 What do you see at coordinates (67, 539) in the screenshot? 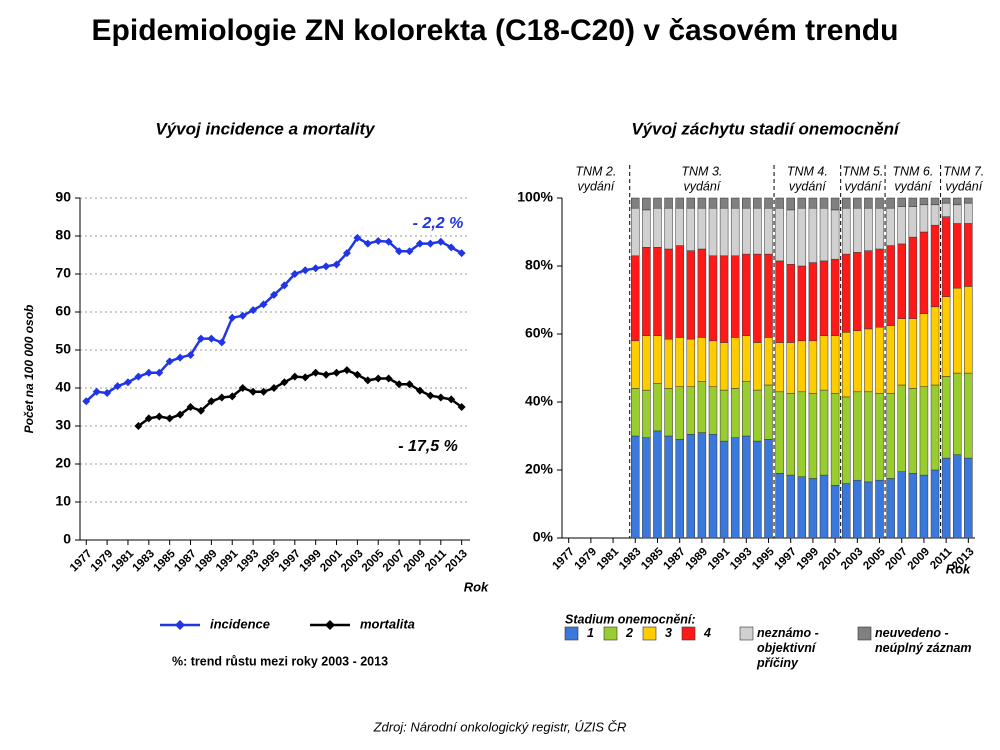
I see `y-tick-label: 0` at bounding box center [67, 539].